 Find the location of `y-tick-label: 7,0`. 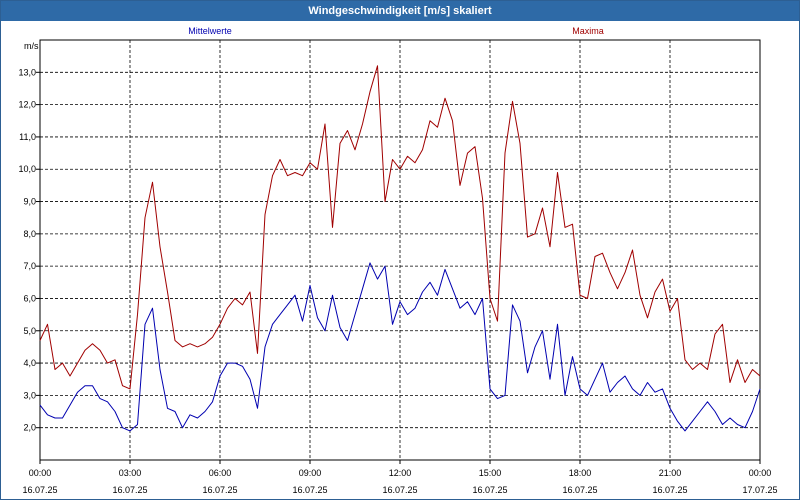

y-tick-label: 7,0 is located at coordinates (29, 266).